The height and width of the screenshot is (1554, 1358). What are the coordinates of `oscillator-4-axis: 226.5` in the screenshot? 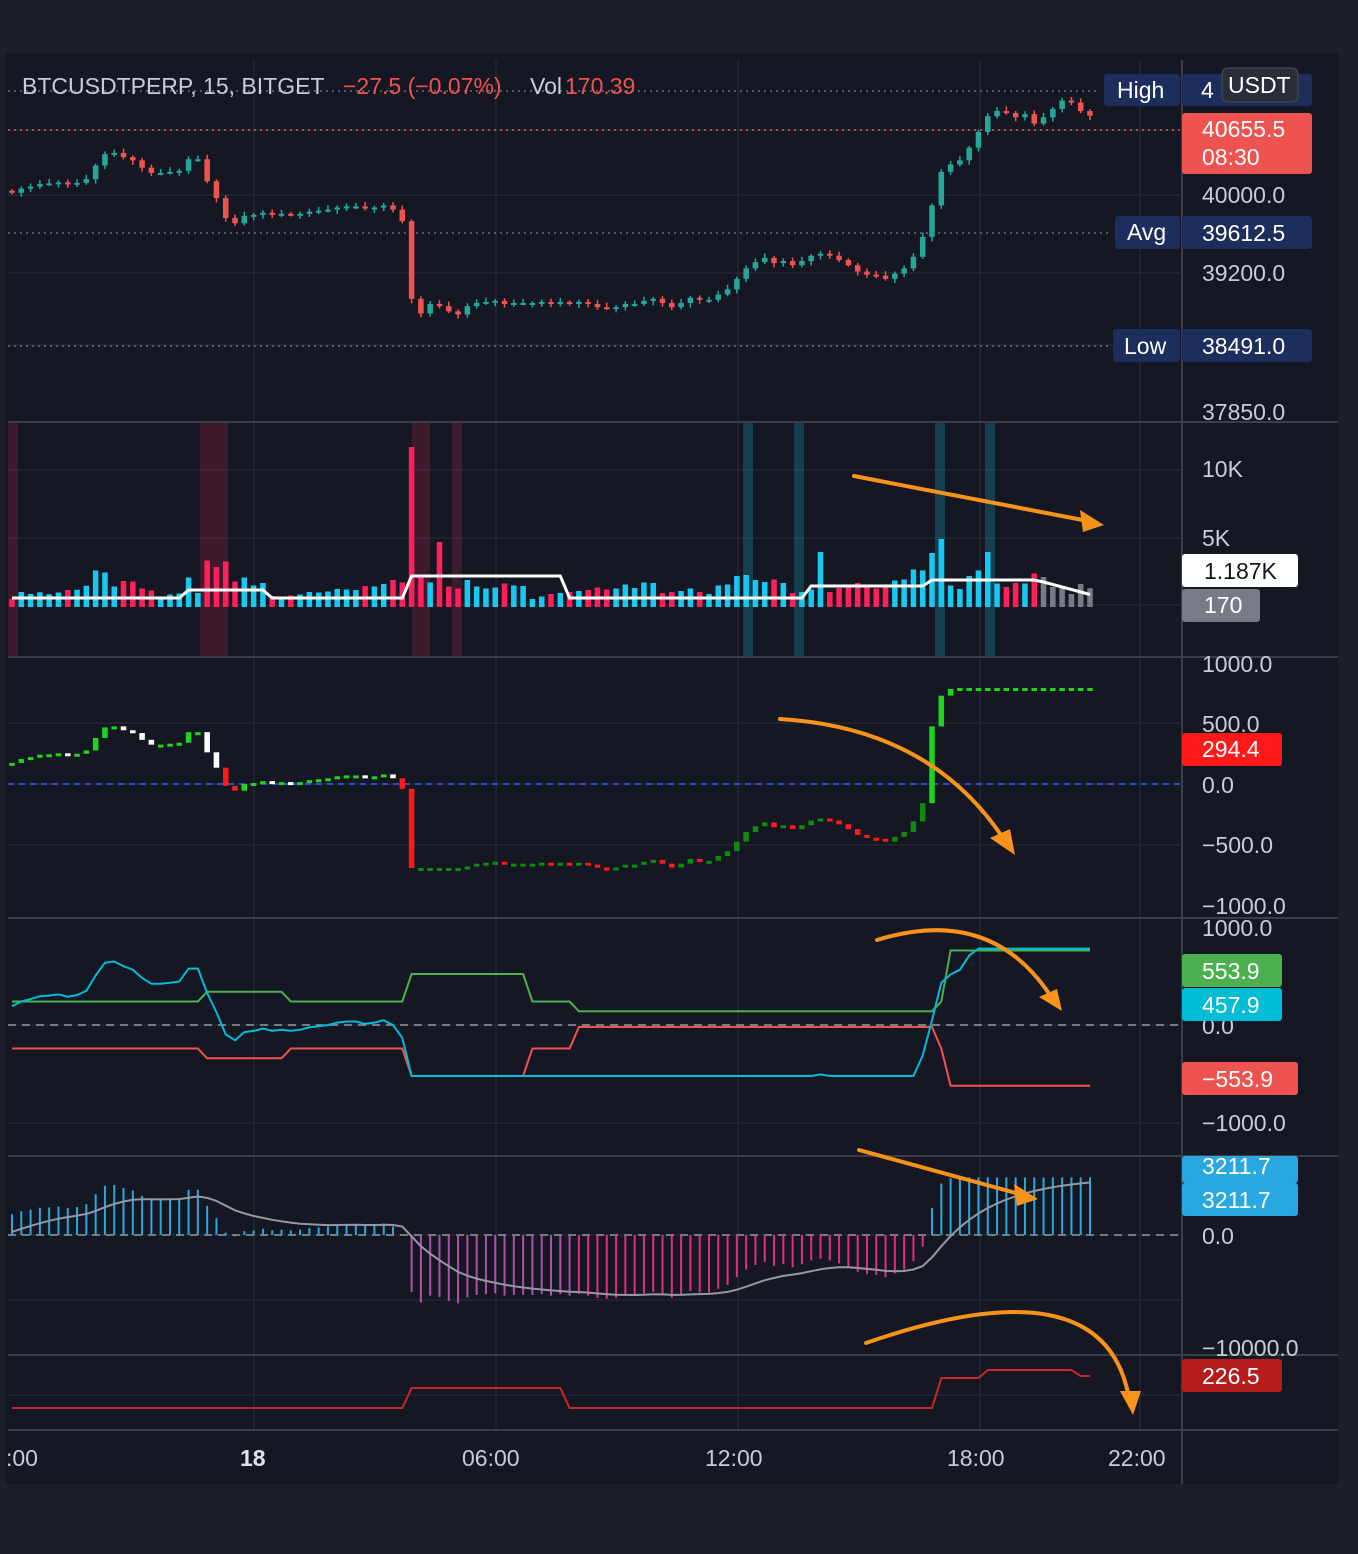 It's located at (1232, 1375).